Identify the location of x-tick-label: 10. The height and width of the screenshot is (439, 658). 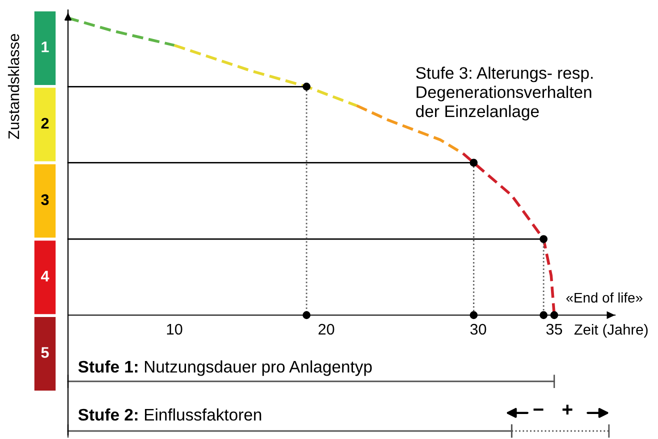
(174, 329).